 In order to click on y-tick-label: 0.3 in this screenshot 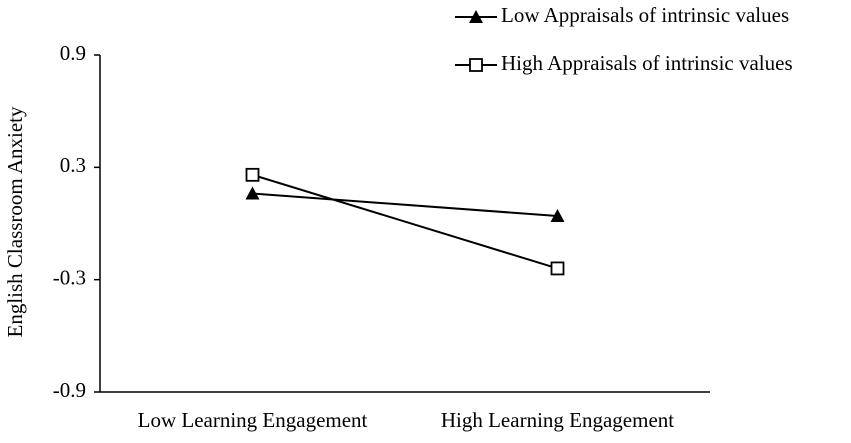, I will do `click(73, 165)`.